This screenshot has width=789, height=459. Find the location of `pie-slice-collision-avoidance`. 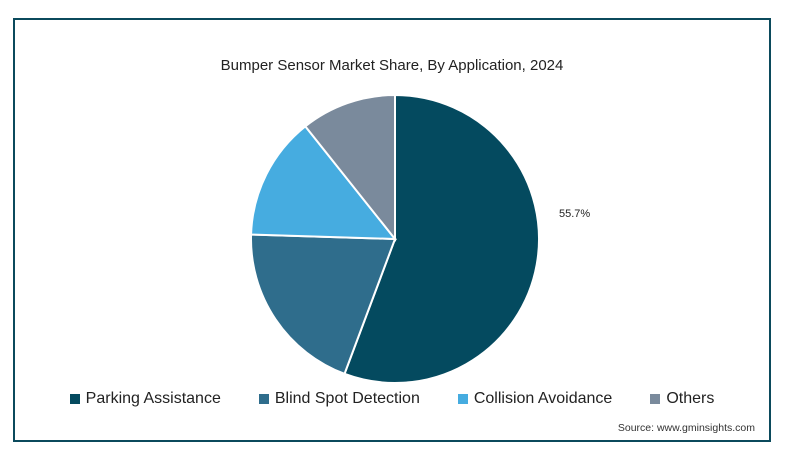

pie-slice-collision-avoidance is located at coordinates (324, 182).